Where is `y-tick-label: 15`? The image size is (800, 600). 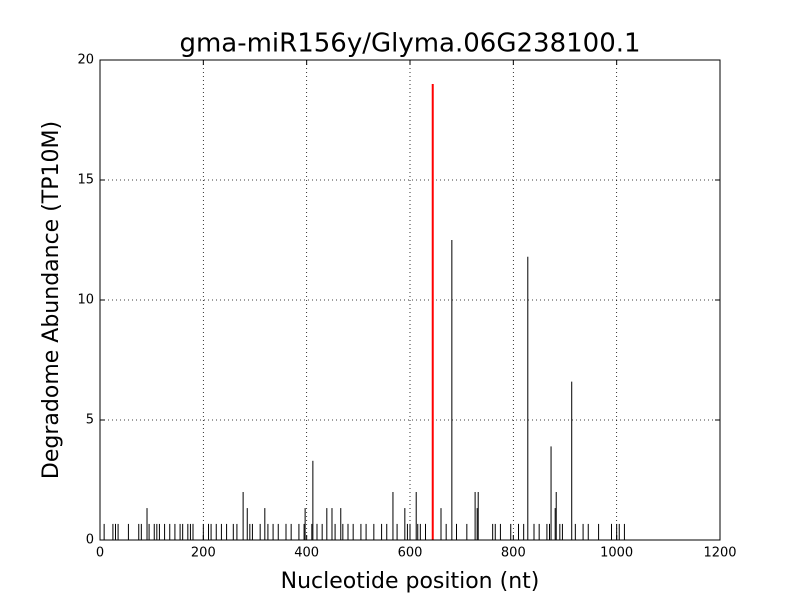 y-tick-label: 15 is located at coordinates (85, 180).